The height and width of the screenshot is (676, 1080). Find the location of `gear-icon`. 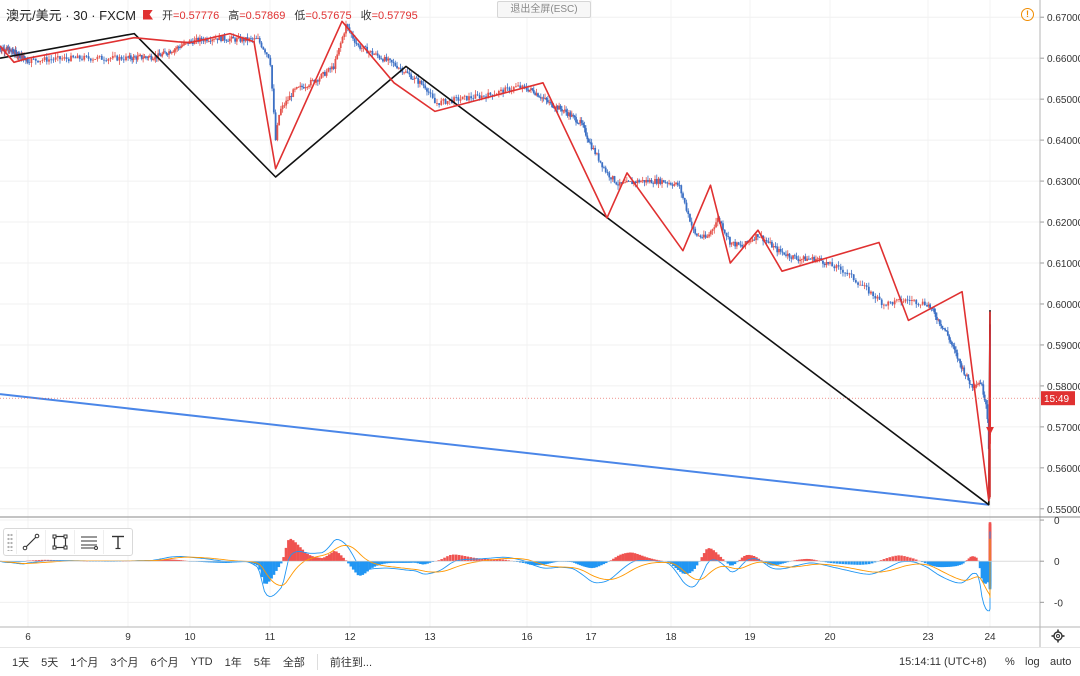

gear-icon is located at coordinates (1058, 636).